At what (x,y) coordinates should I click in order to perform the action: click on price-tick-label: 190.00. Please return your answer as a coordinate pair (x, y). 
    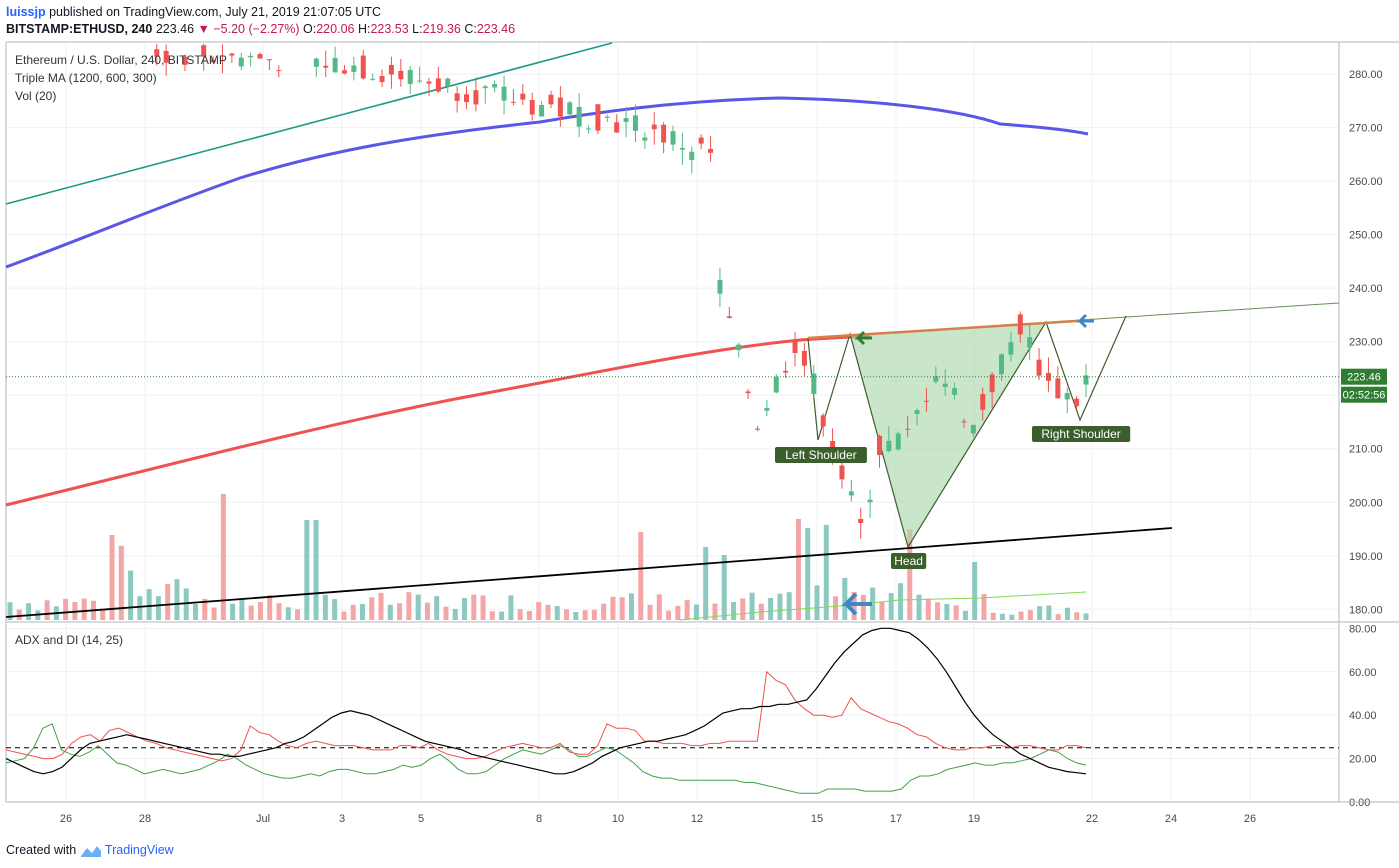
    Looking at the image, I should click on (1366, 557).